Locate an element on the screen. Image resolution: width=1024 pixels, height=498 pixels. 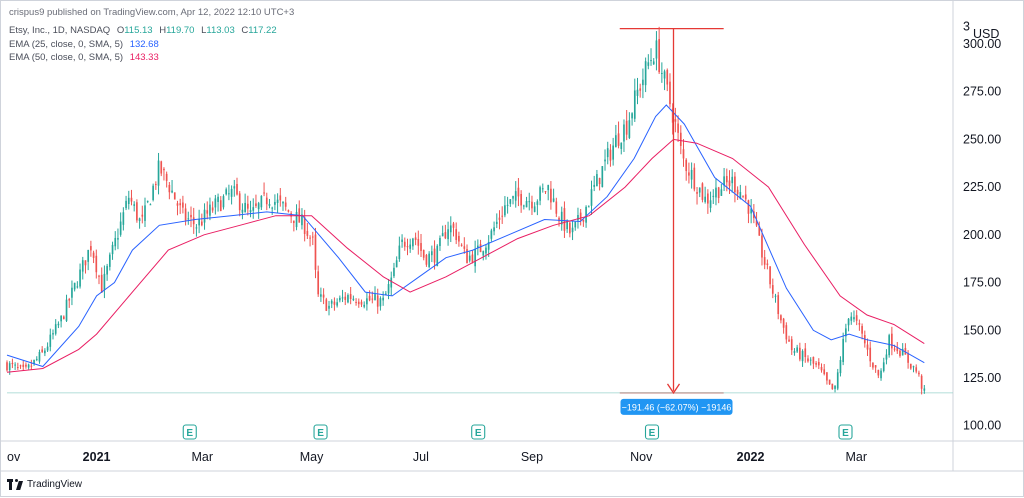
y-tick-label: 175.00 is located at coordinates (982, 283).